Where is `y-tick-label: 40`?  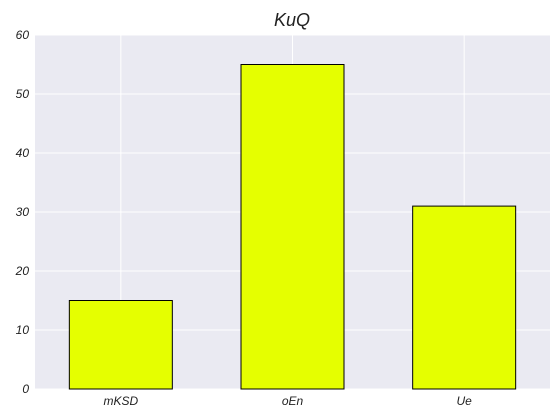
y-tick-label: 40 is located at coordinates (23, 153).